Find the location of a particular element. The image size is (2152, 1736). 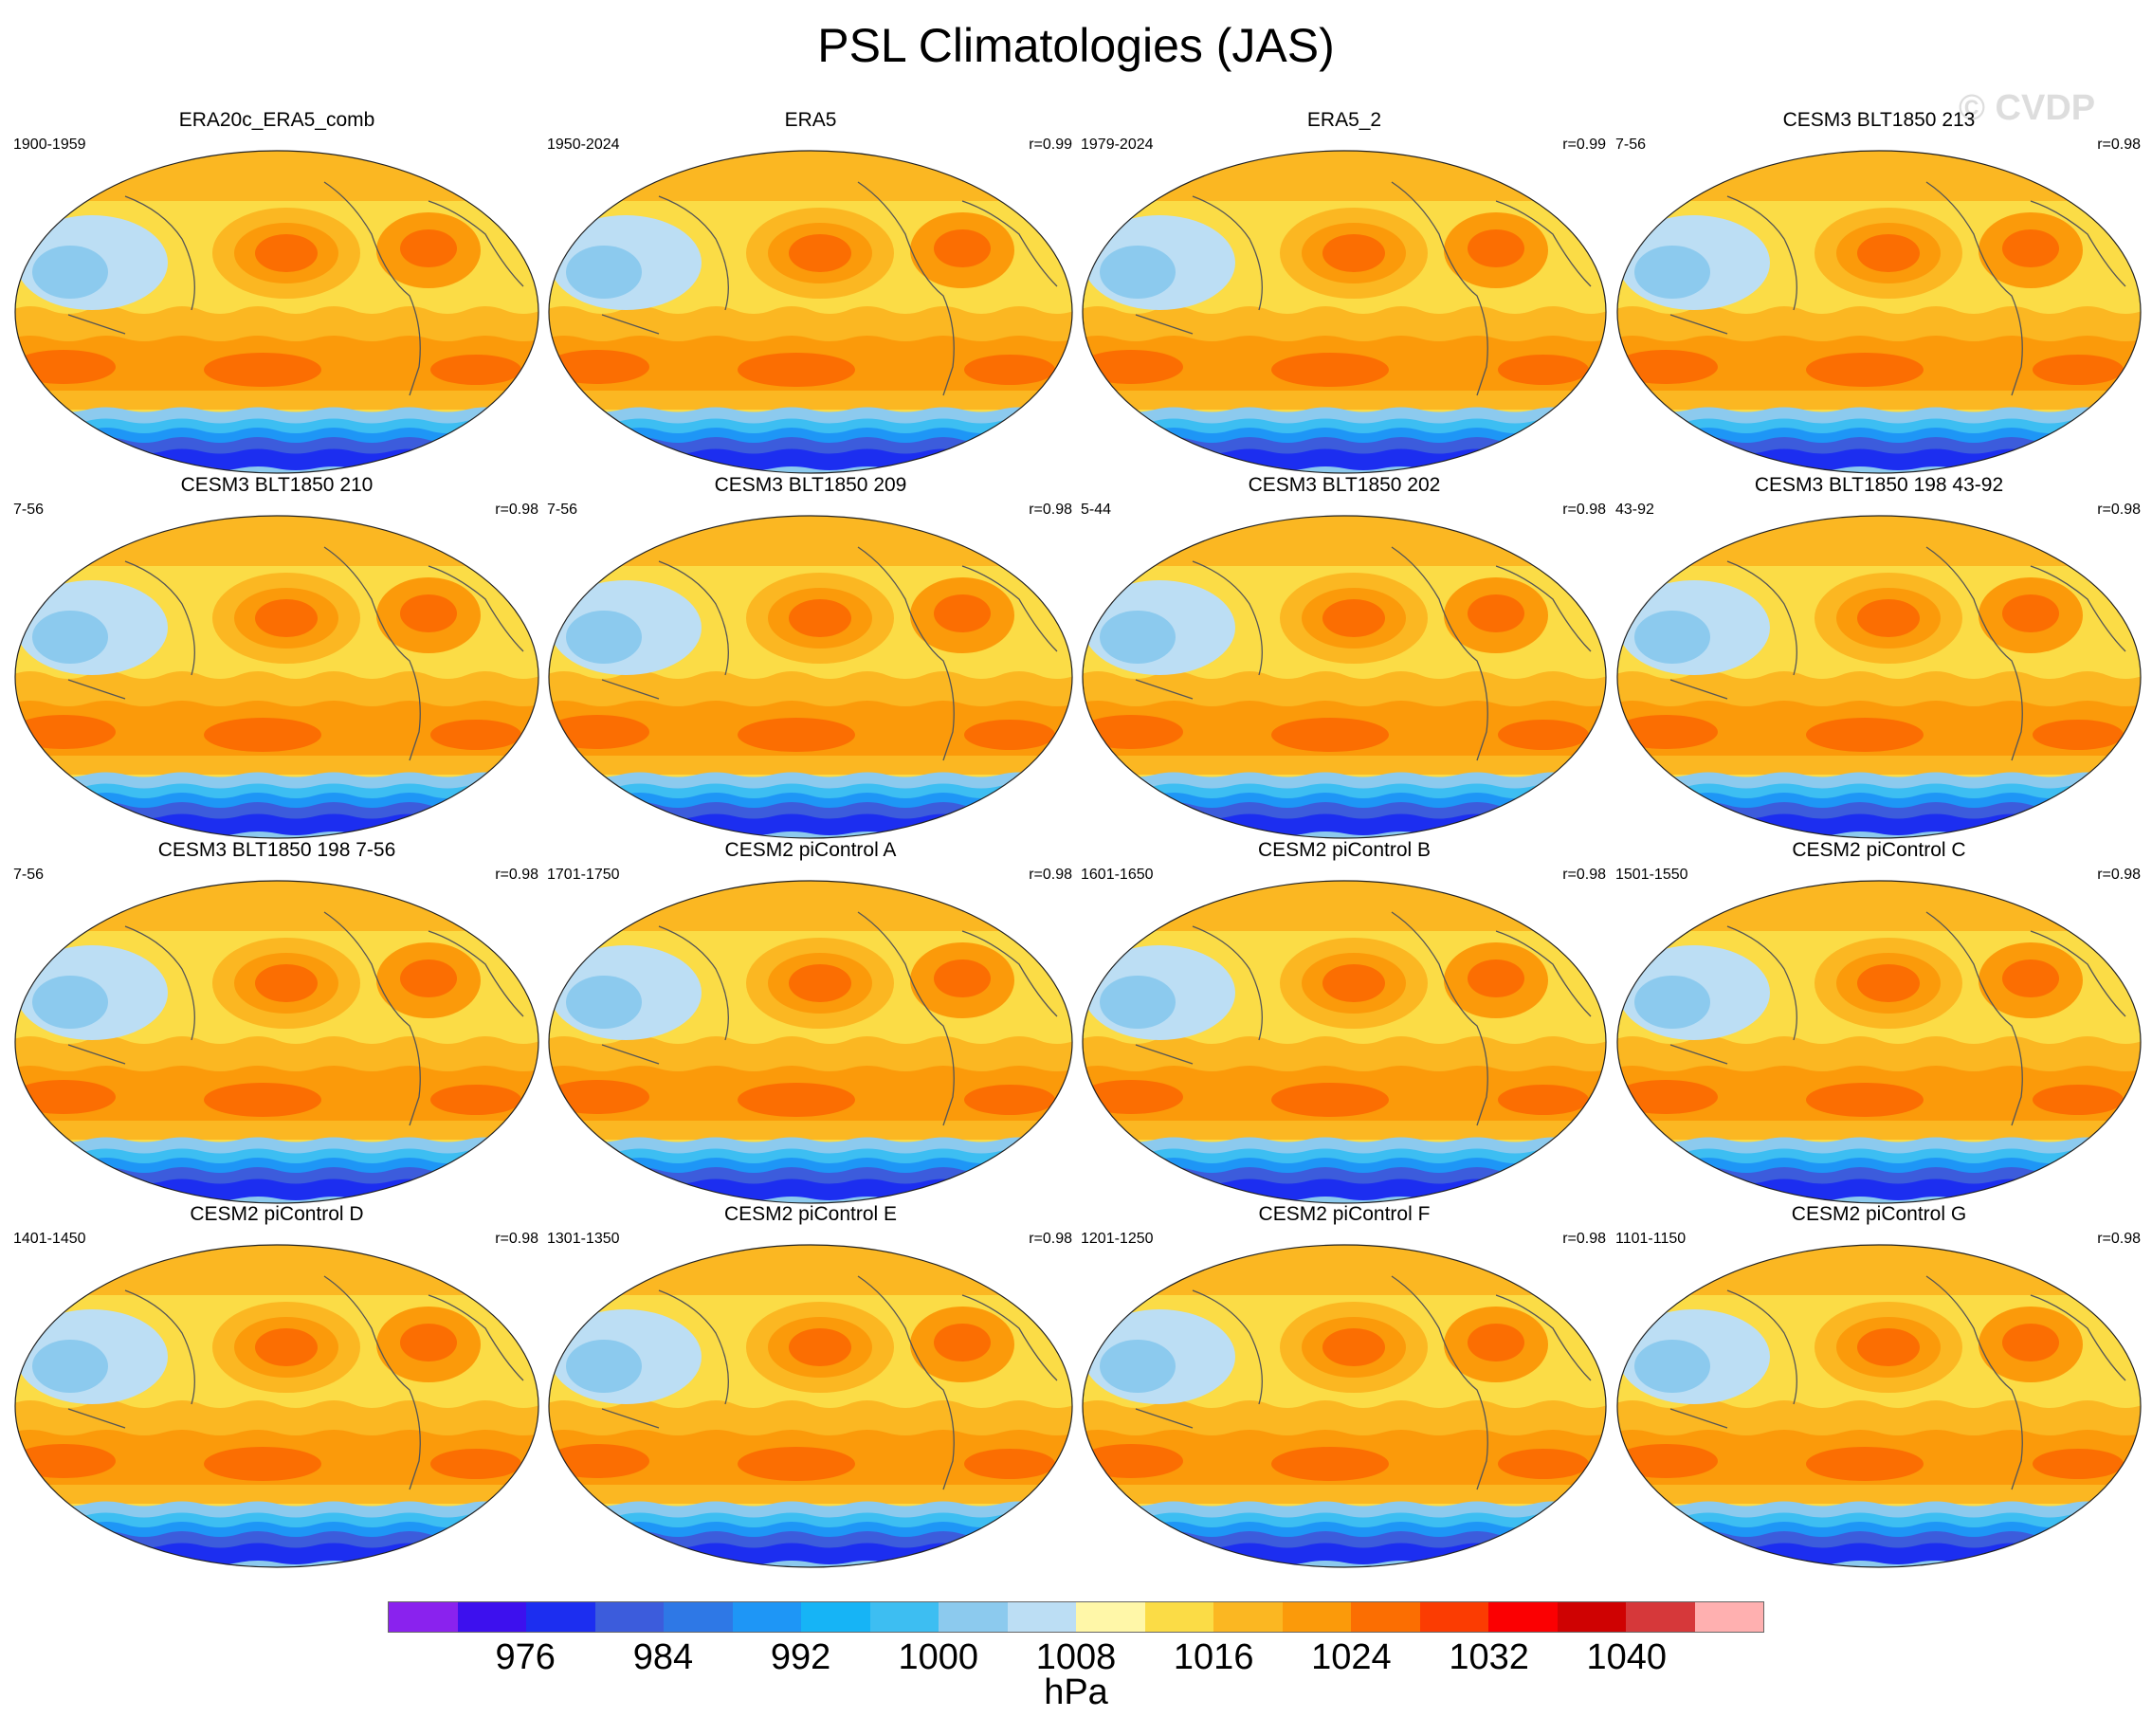

panel-years: 7-56 is located at coordinates (563, 510).